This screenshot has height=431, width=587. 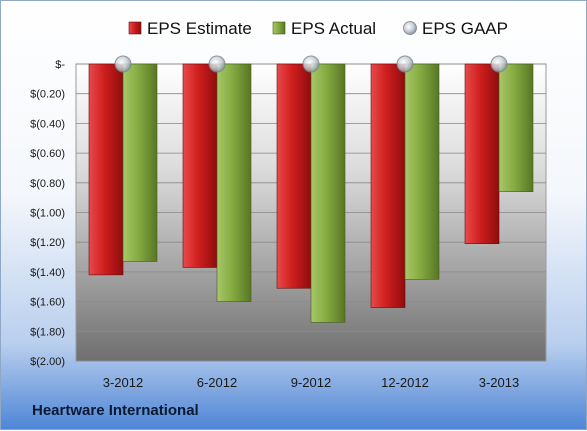 What do you see at coordinates (311, 382) in the screenshot?
I see `x-tick-label: 9-2012` at bounding box center [311, 382].